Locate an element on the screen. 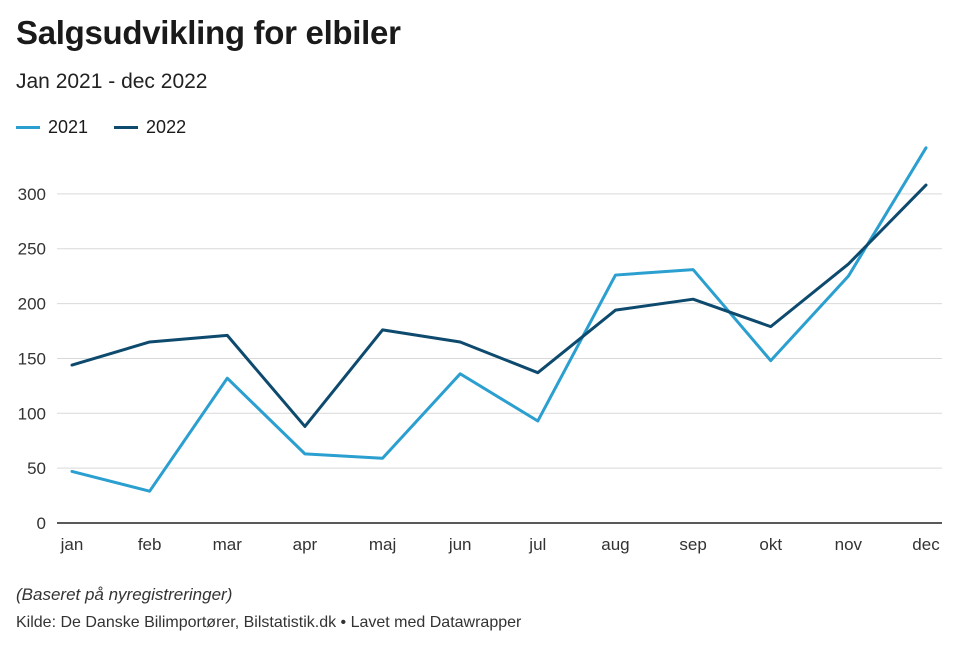  chart-title: Salgsudvikling for elbiler is located at coordinates (208, 32).